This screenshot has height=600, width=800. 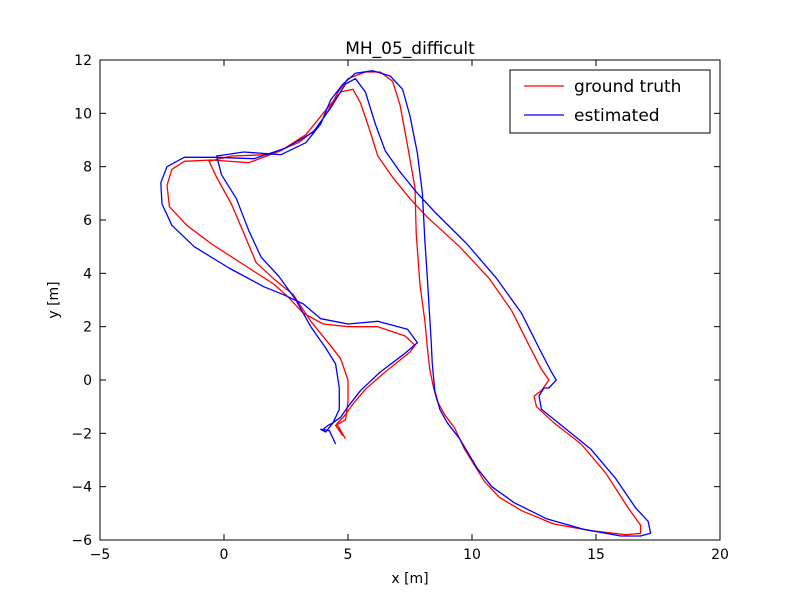 What do you see at coordinates (87, 328) in the screenshot?
I see `y-tick-label: 2` at bounding box center [87, 328].